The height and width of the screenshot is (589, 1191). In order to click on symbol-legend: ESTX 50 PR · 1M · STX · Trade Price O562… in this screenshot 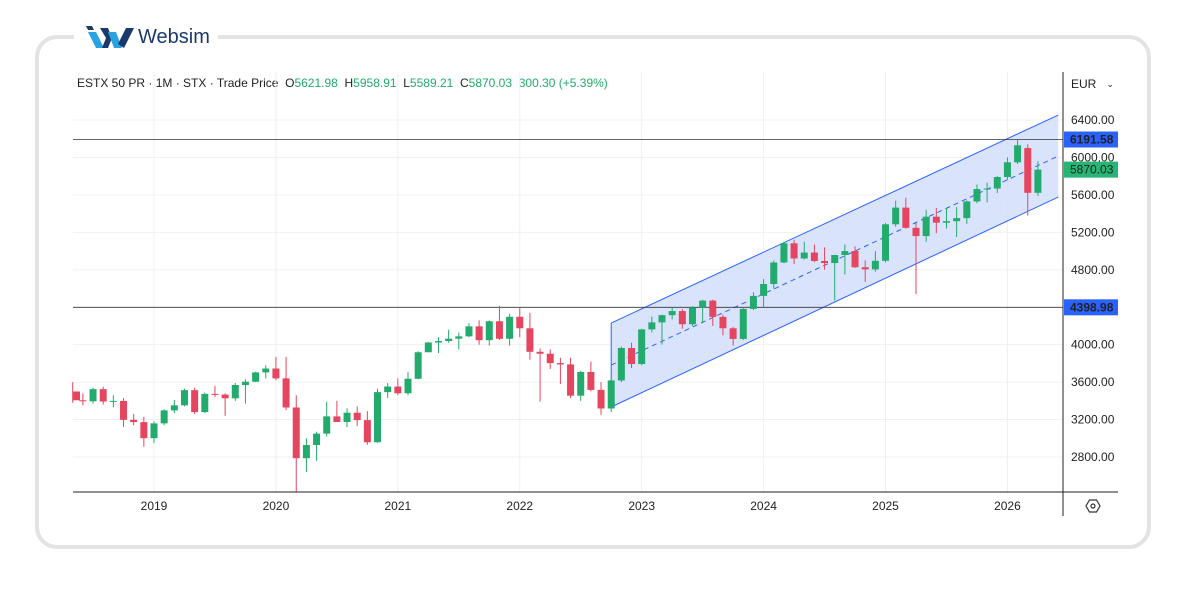, I will do `click(342, 83)`.